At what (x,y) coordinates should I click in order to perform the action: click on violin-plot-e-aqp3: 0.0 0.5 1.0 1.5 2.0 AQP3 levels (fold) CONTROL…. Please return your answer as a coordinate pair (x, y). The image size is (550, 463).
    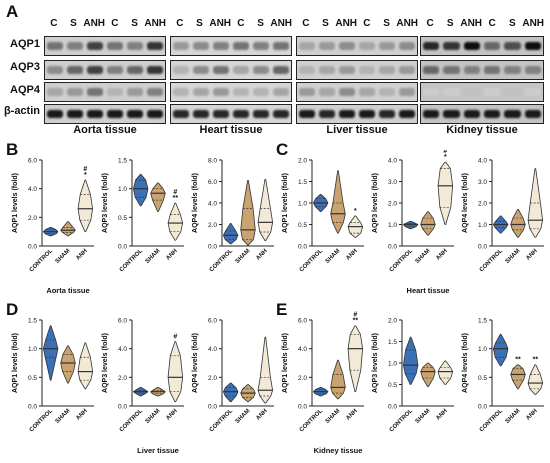
    Looking at the image, I should click on (413, 375).